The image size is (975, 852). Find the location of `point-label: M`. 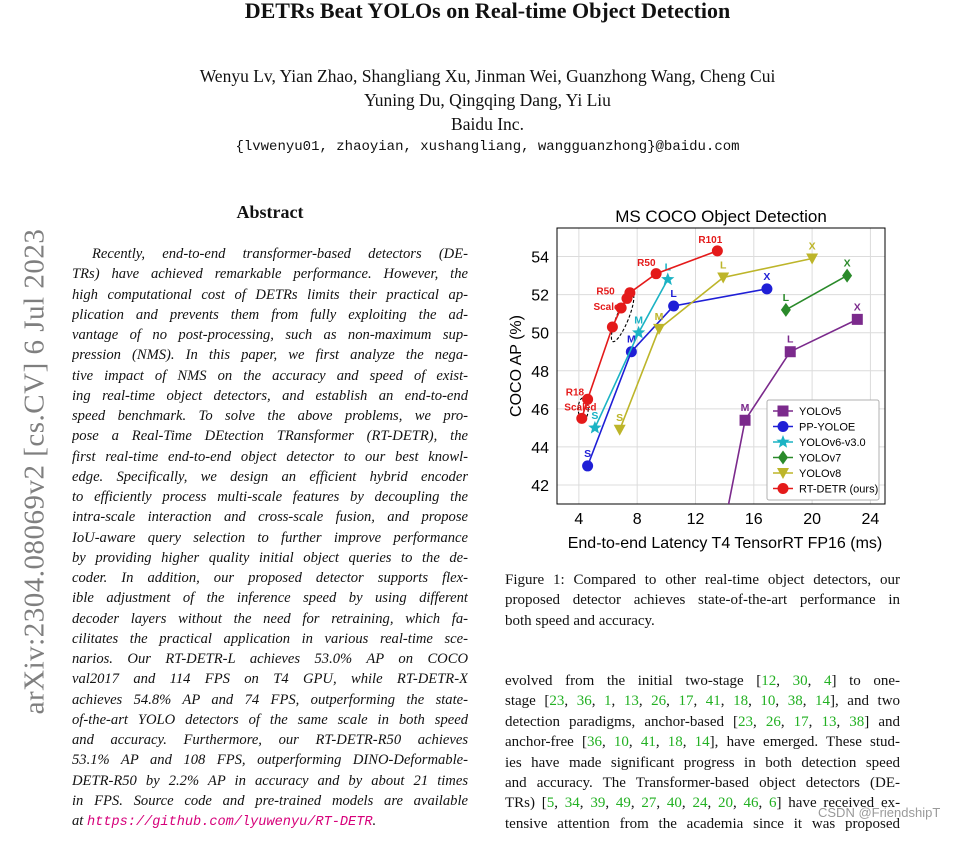

point-label: M is located at coordinates (745, 408).